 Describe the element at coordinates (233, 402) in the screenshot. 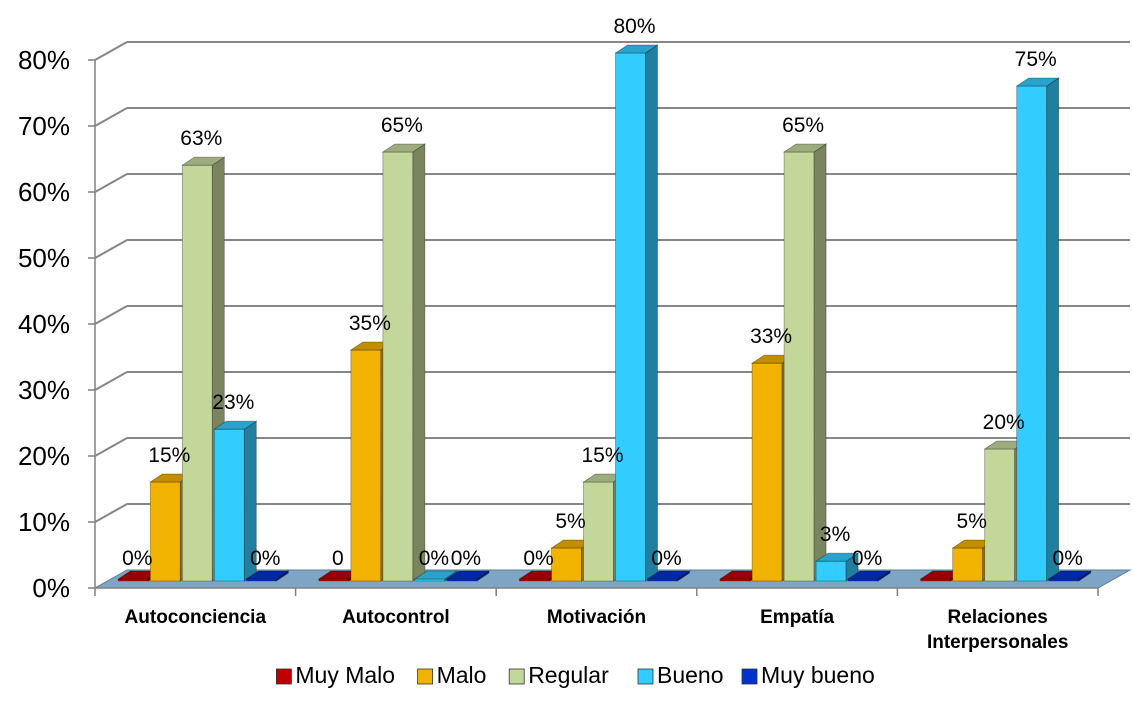

I see `data-label: 23%` at that location.